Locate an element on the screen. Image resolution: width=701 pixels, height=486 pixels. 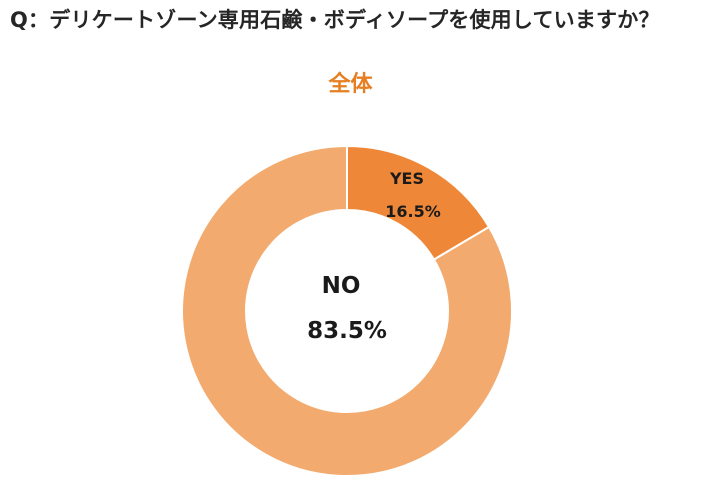
label-no-value: 83.5% is located at coordinates (347, 331).